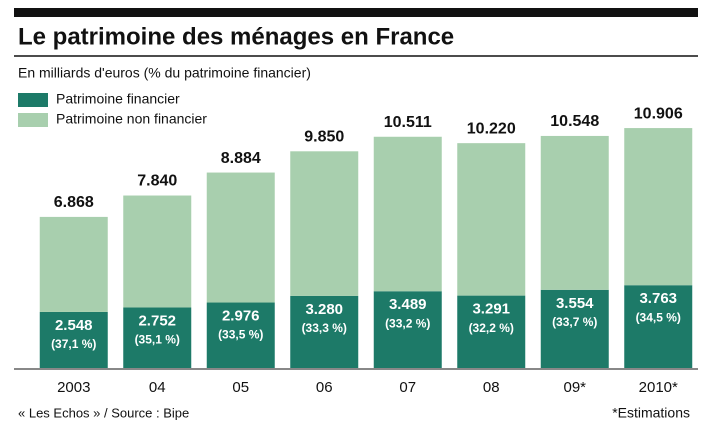 The image size is (706, 432). What do you see at coordinates (491, 309) in the screenshot?
I see `segment-label: 3.291` at bounding box center [491, 309].